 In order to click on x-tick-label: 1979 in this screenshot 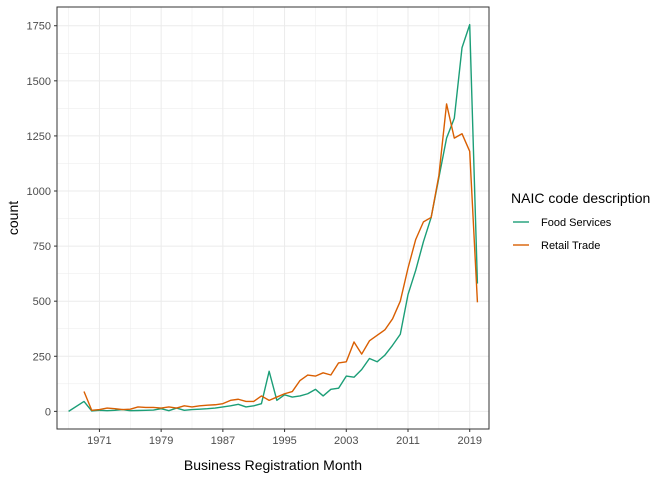, I will do `click(161, 441)`.